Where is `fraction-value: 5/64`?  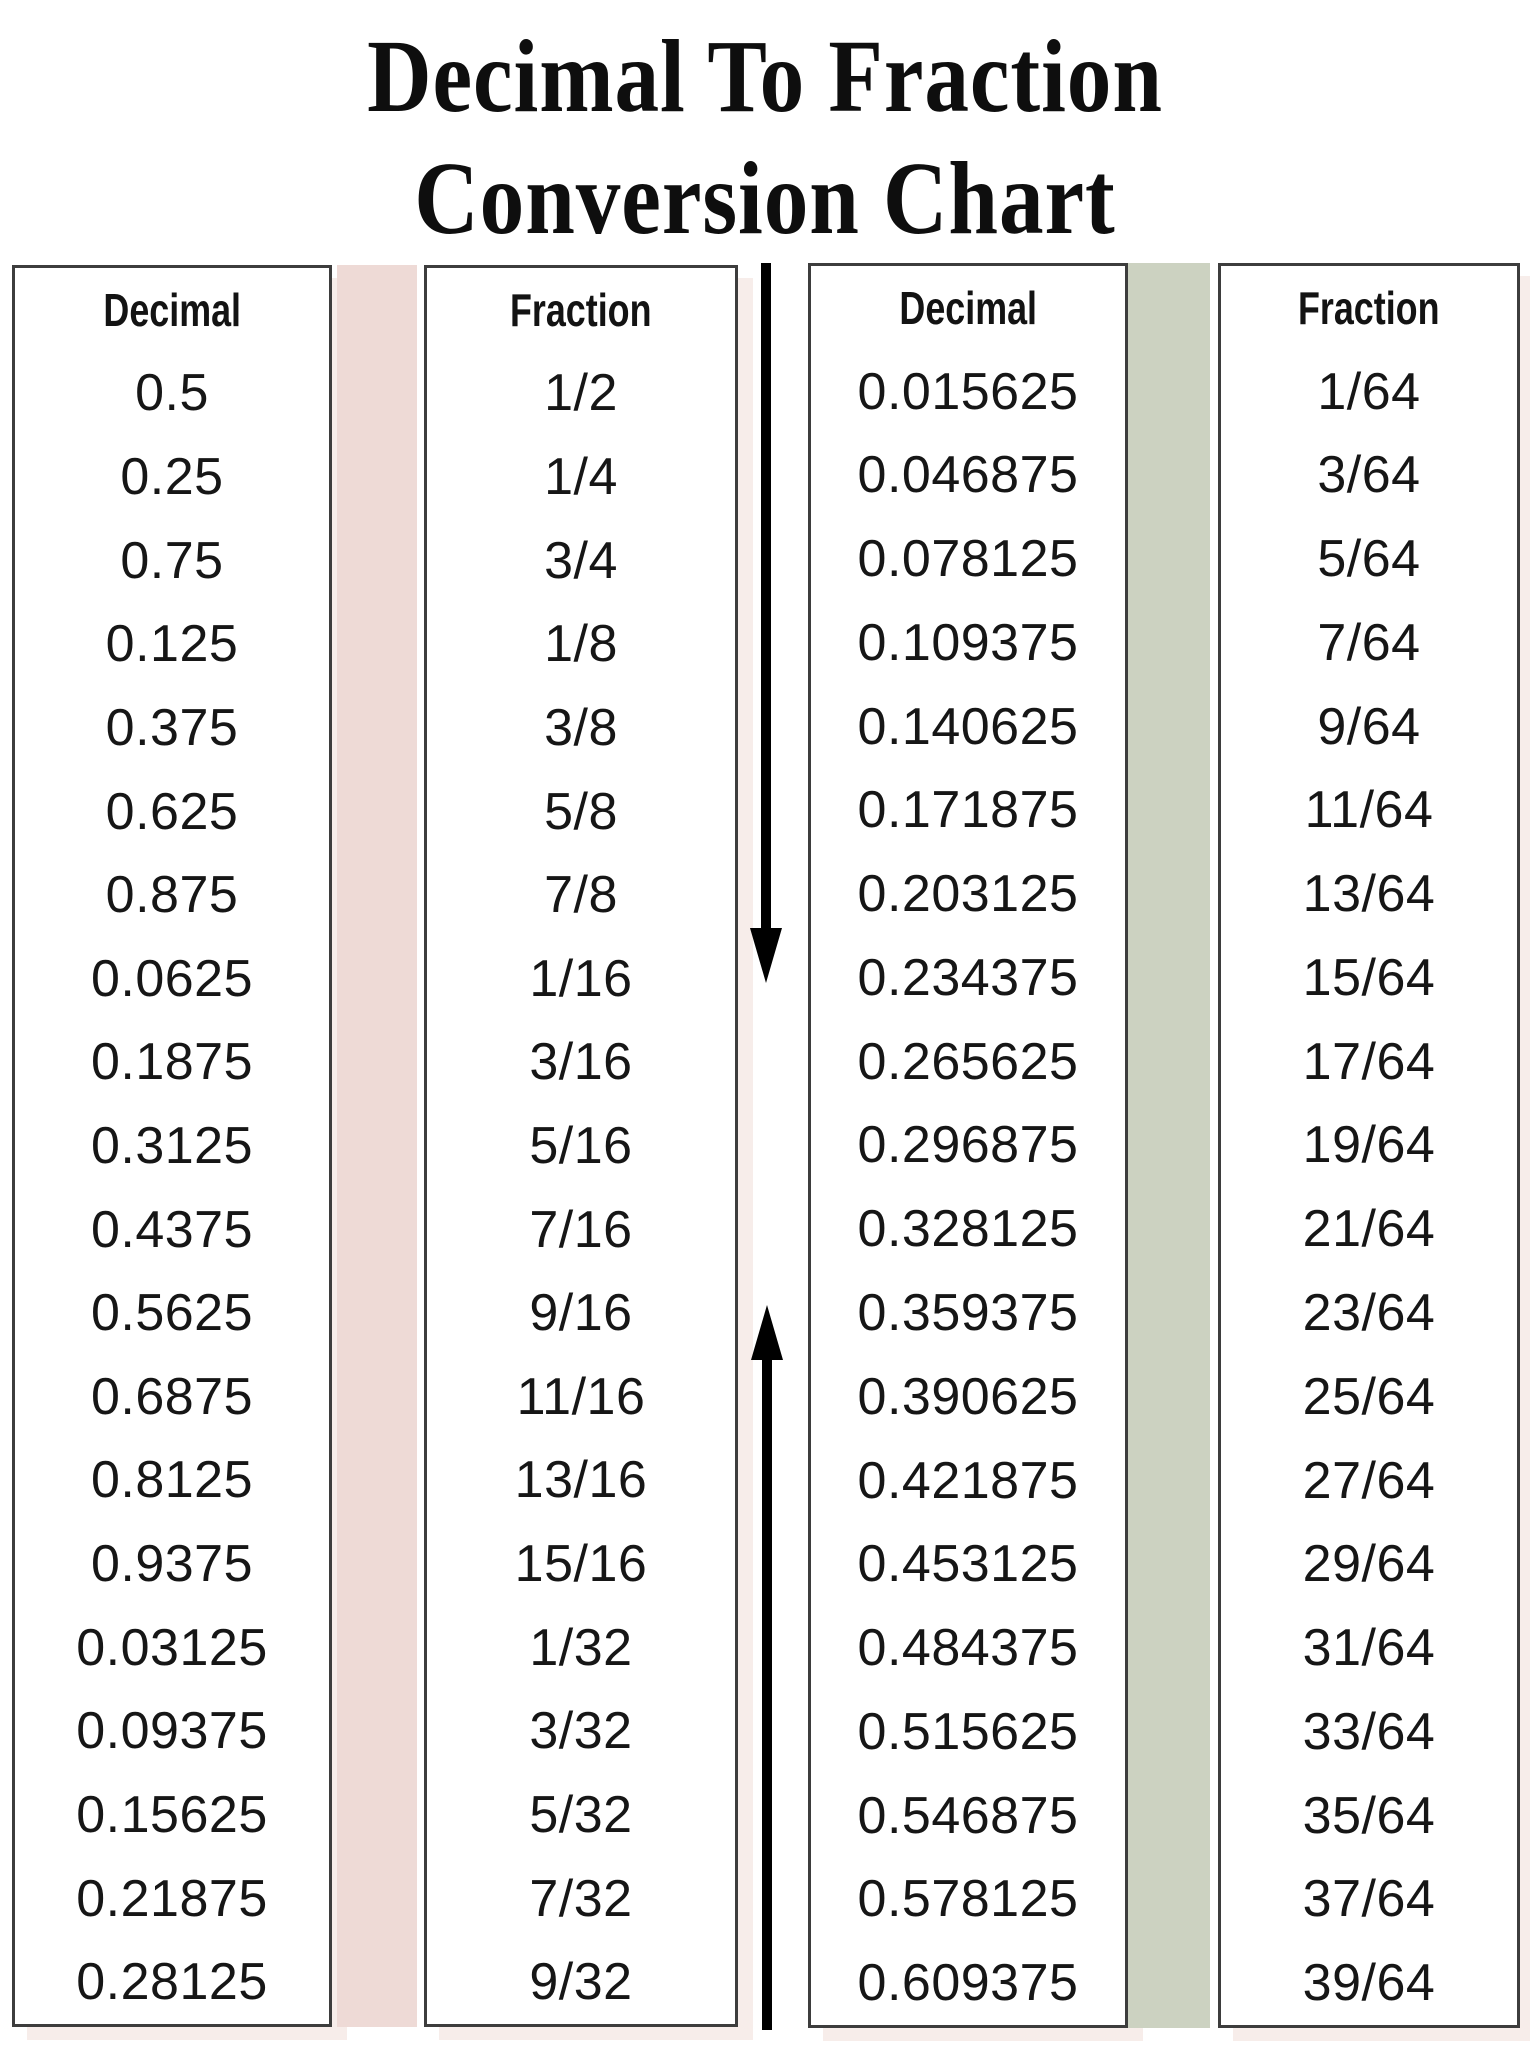
fraction-value: 5/64 is located at coordinates (1369, 559).